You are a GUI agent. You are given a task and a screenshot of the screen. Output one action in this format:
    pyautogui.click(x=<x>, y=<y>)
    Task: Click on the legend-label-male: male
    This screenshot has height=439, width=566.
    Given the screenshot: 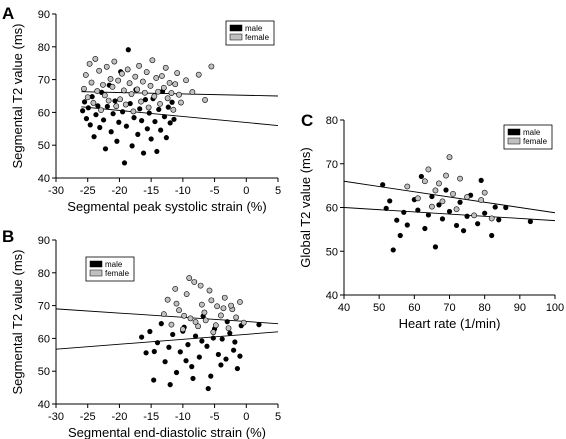 What is the action you would take?
    pyautogui.click(x=254, y=28)
    